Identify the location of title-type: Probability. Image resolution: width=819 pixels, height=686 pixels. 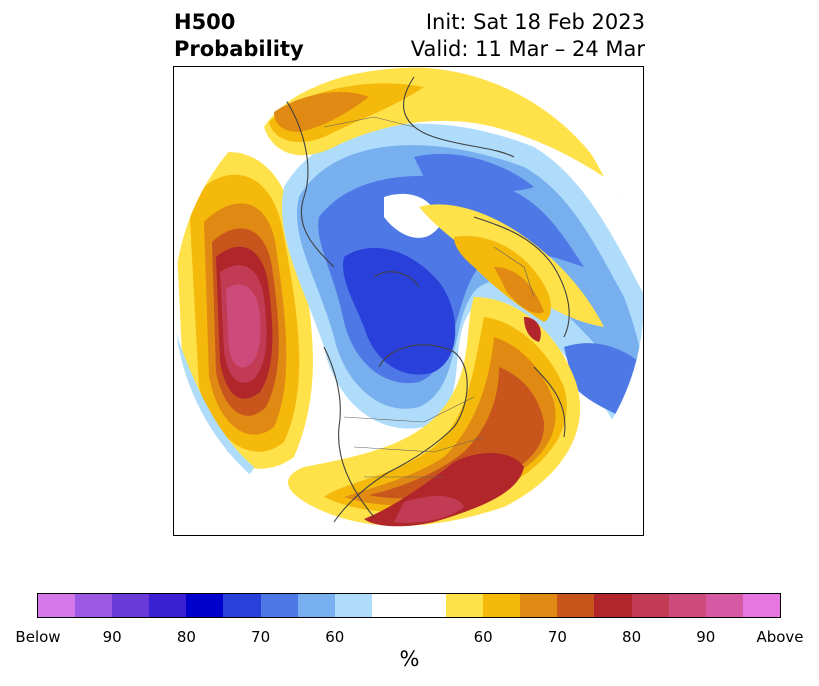
(239, 49).